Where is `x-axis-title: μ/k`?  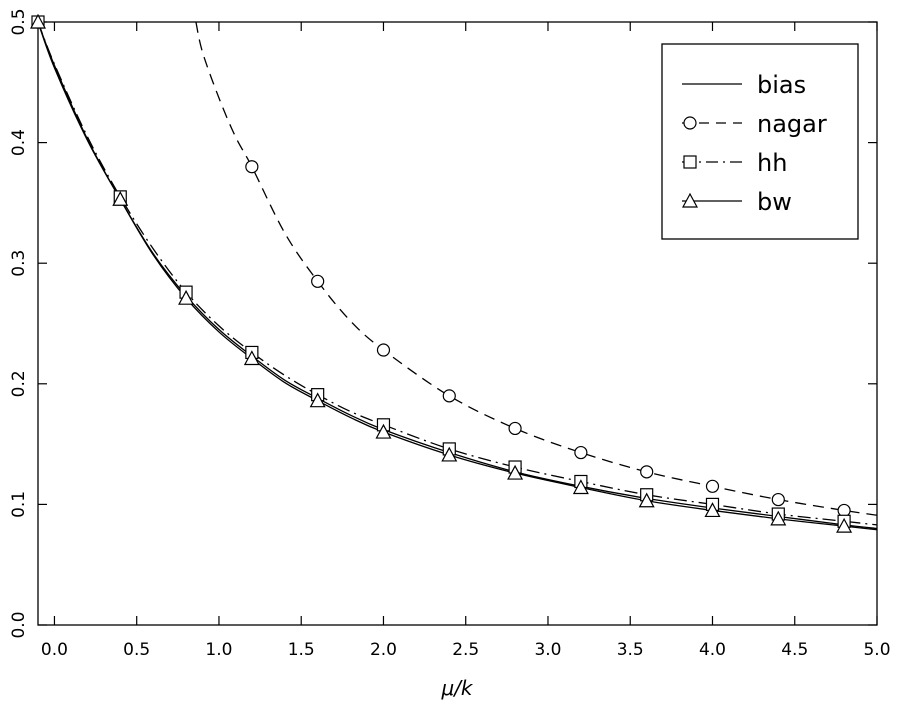 x-axis-title: μ/k is located at coordinates (456, 688).